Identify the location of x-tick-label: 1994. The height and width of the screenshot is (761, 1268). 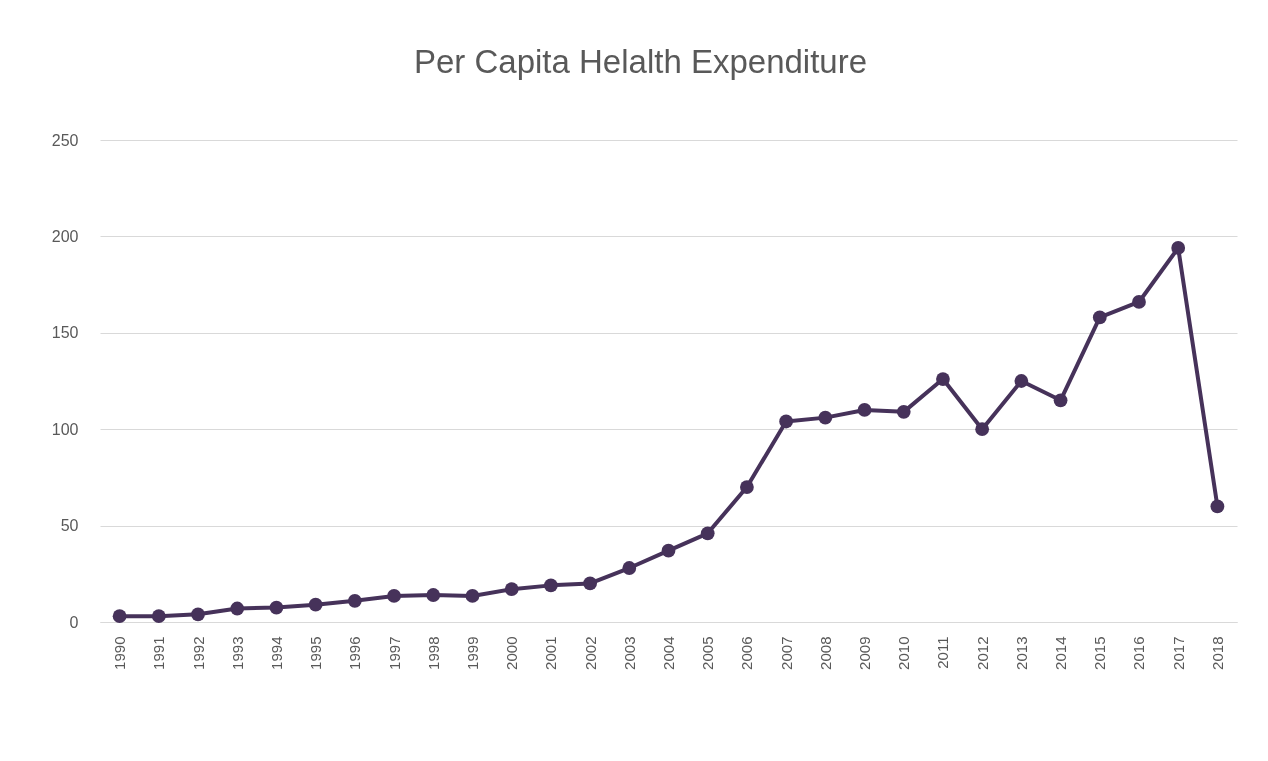
(276, 653).